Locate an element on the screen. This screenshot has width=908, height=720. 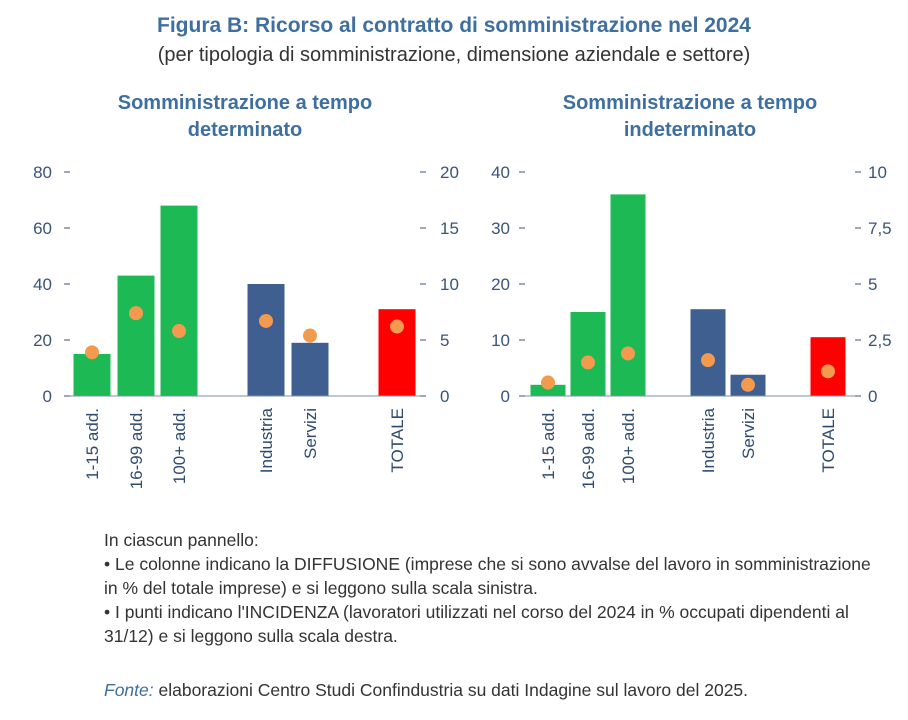
left-tick-label-det: 80 is located at coordinates (42, 172).